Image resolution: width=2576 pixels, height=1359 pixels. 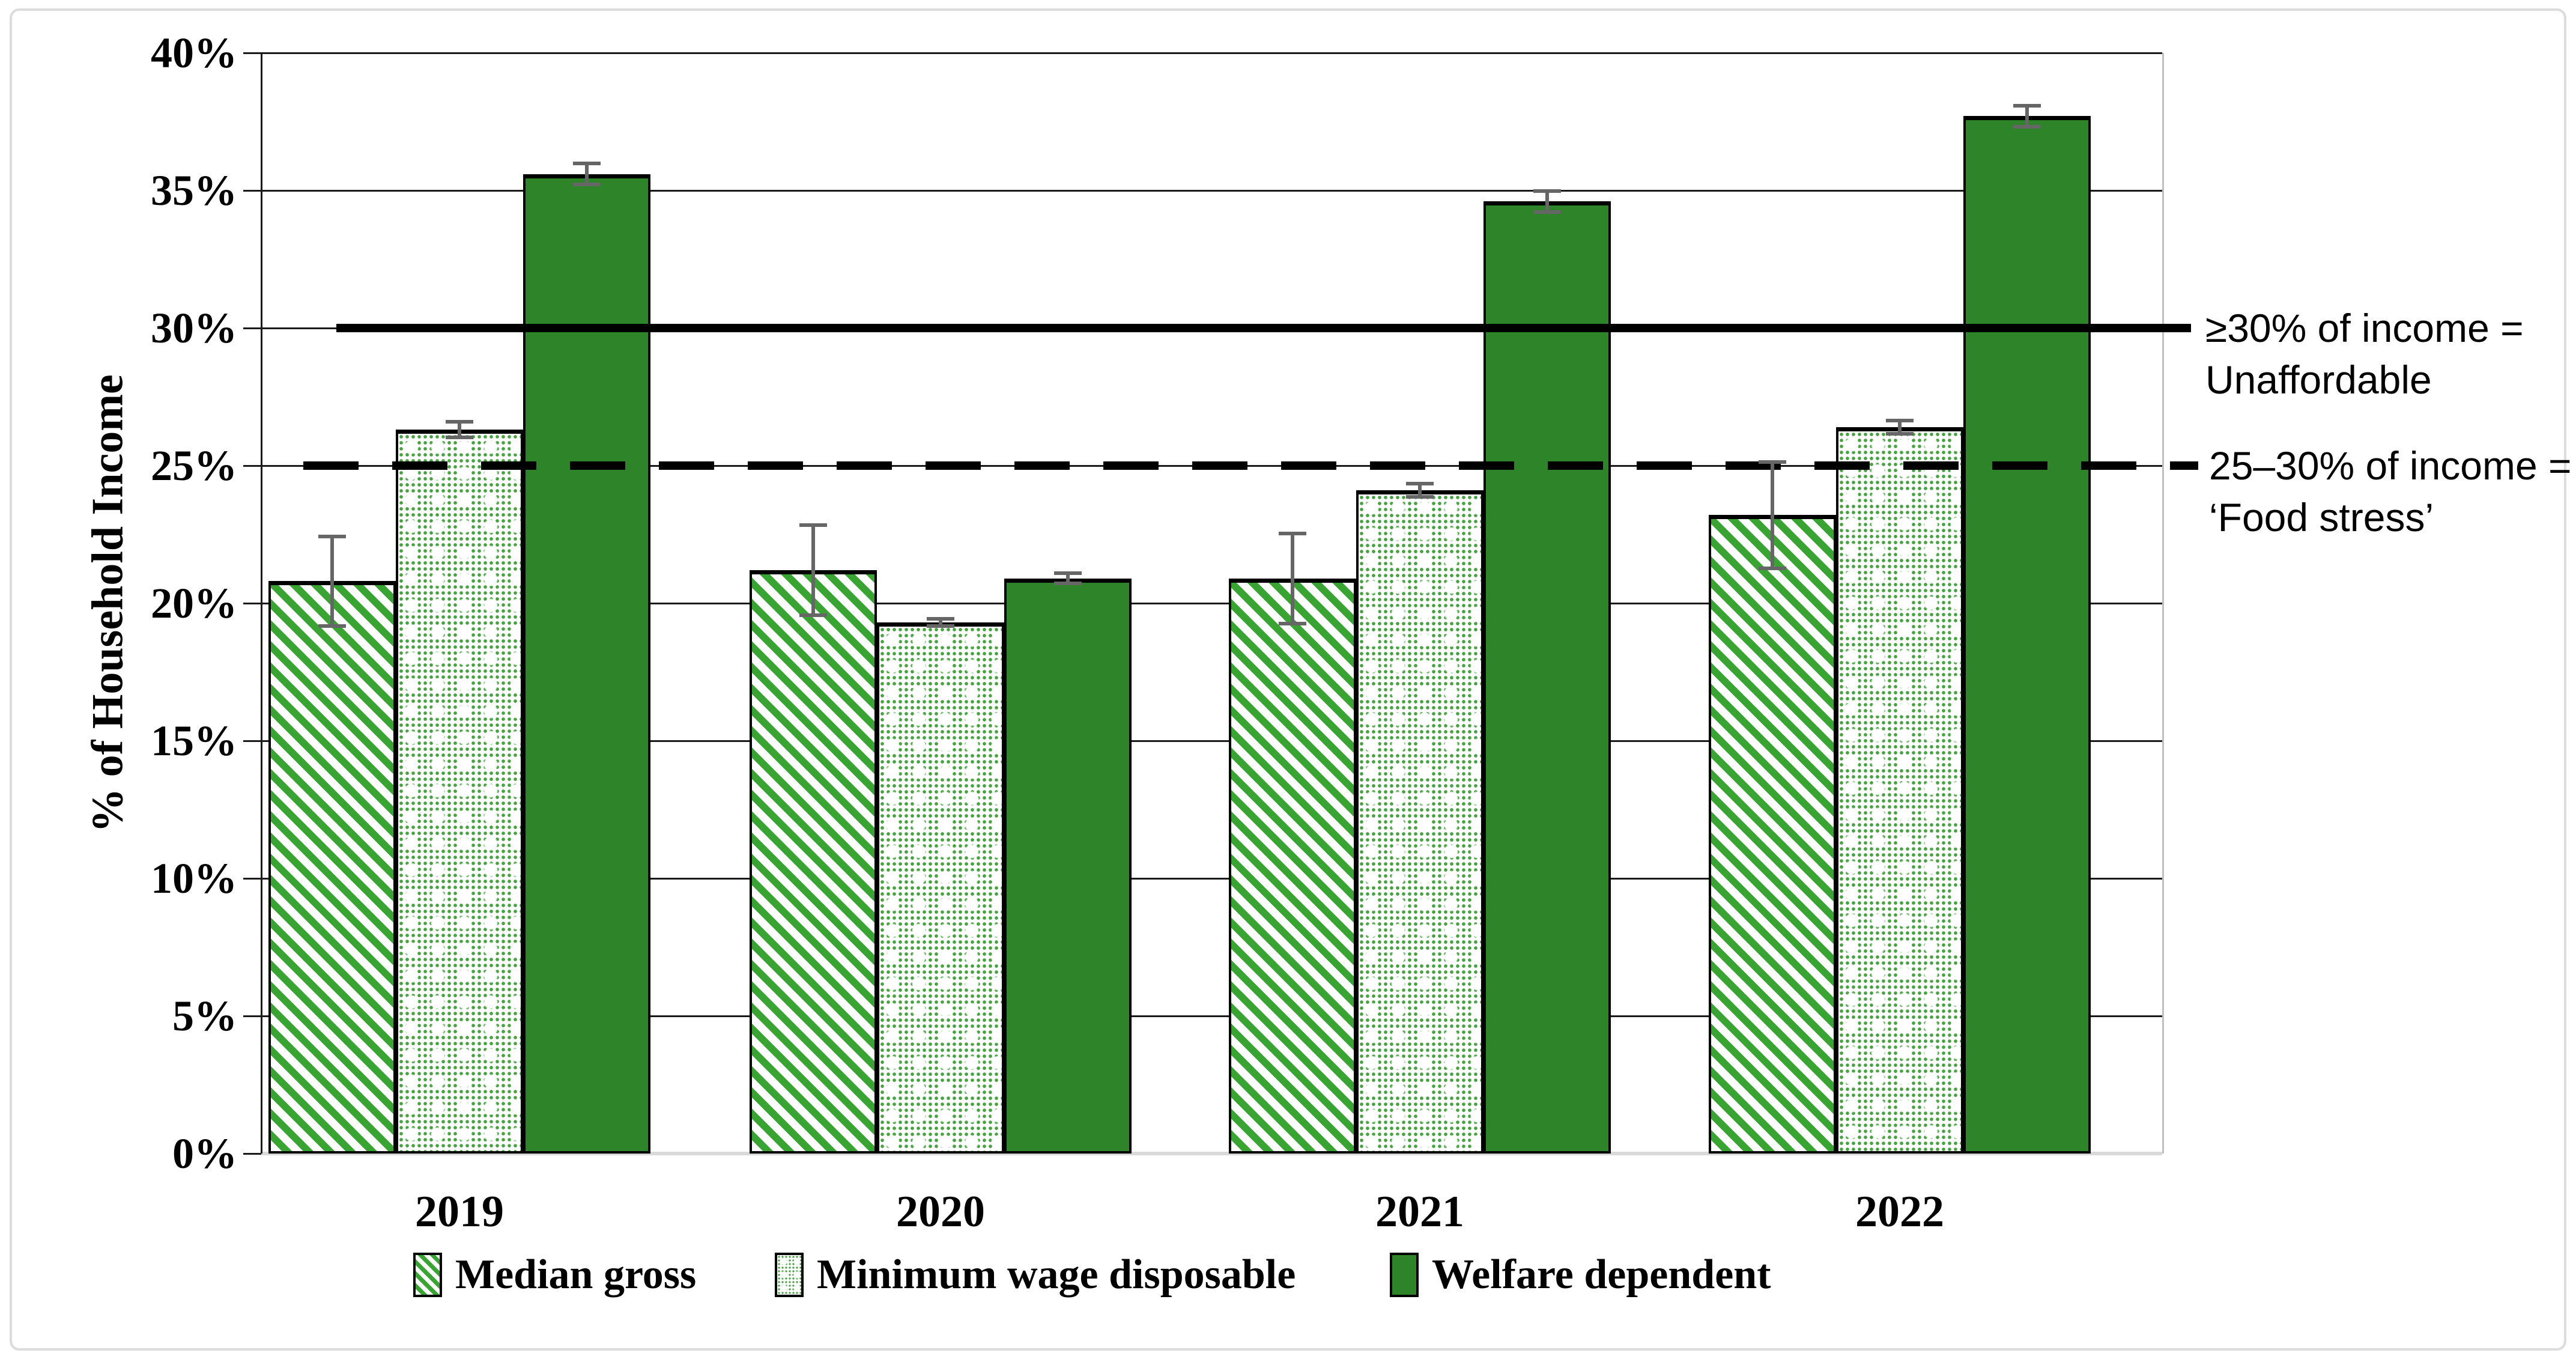 I want to click on error-bar-2021-minimum-wage-disposable, so click(x=1420, y=491).